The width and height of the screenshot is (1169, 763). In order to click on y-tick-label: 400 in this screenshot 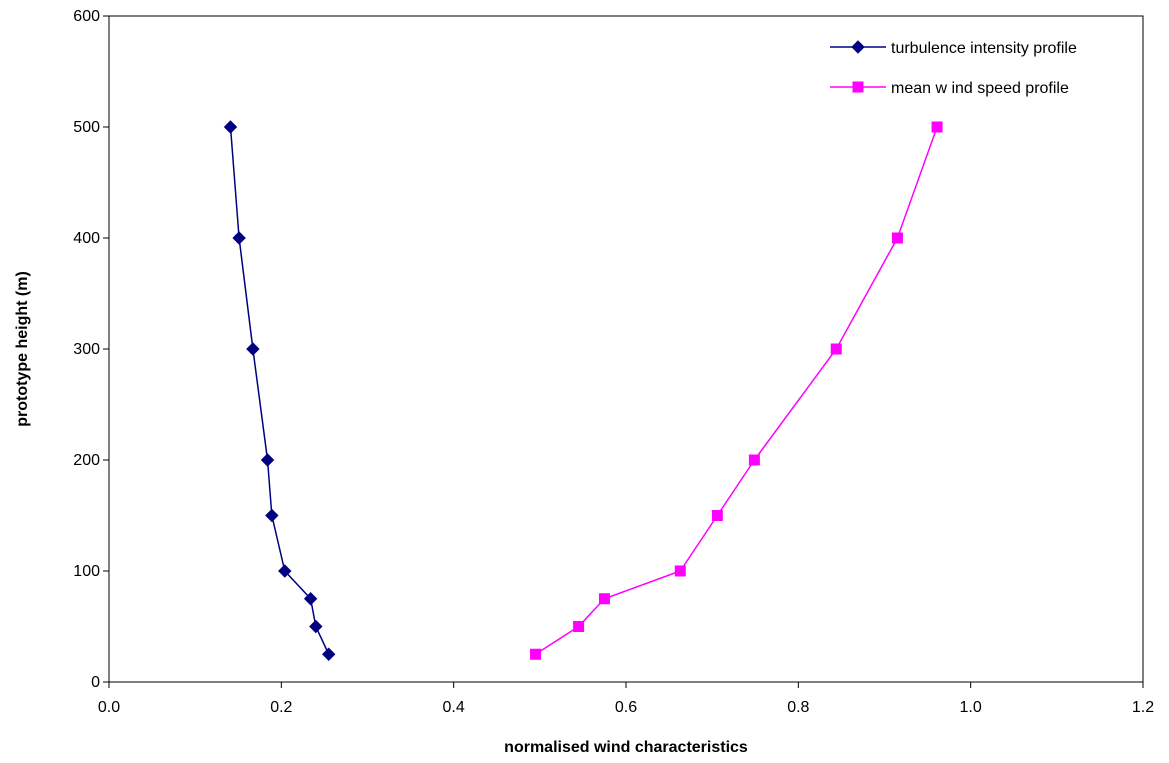, I will do `click(86, 238)`.